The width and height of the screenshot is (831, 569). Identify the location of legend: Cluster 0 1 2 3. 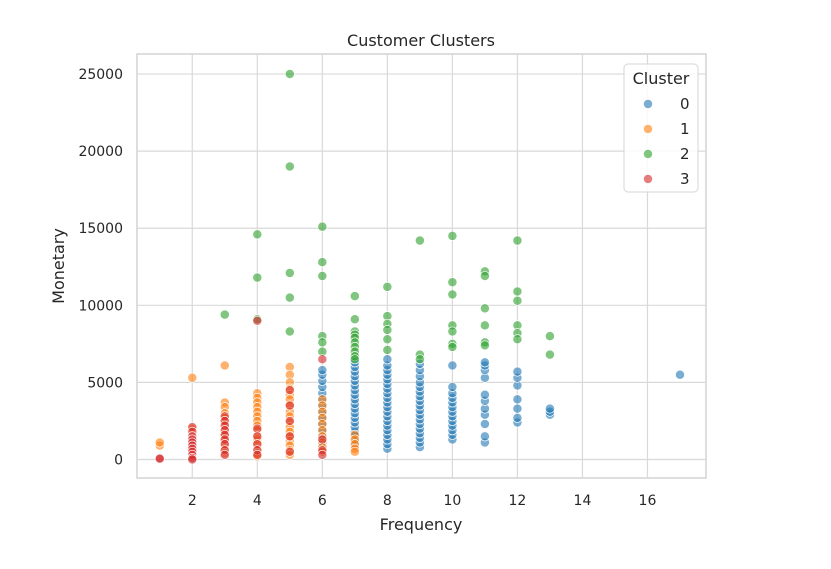
(661, 128).